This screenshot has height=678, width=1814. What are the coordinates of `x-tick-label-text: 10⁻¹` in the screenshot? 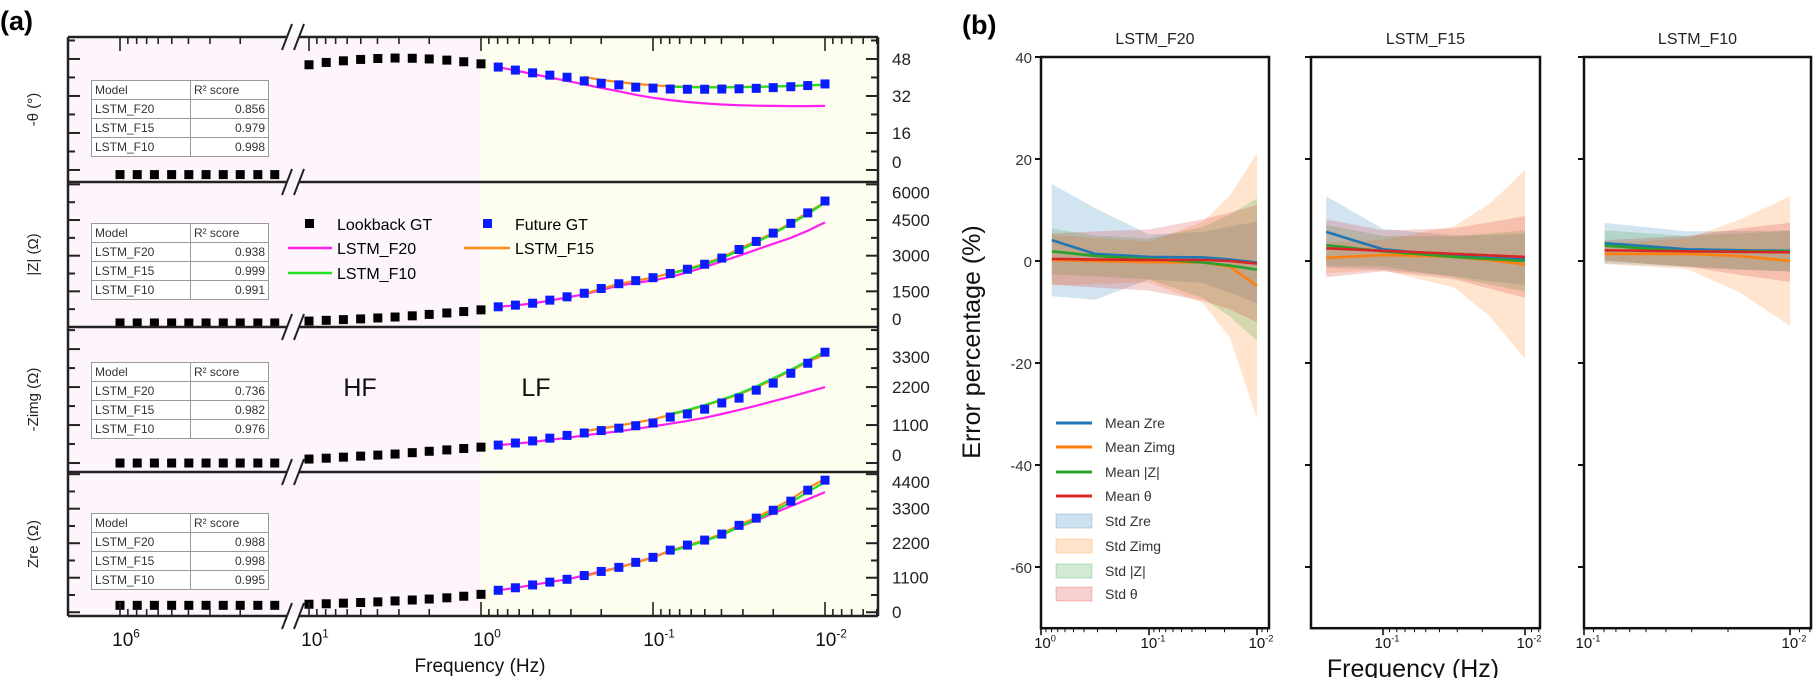 It's located at (659, 639).